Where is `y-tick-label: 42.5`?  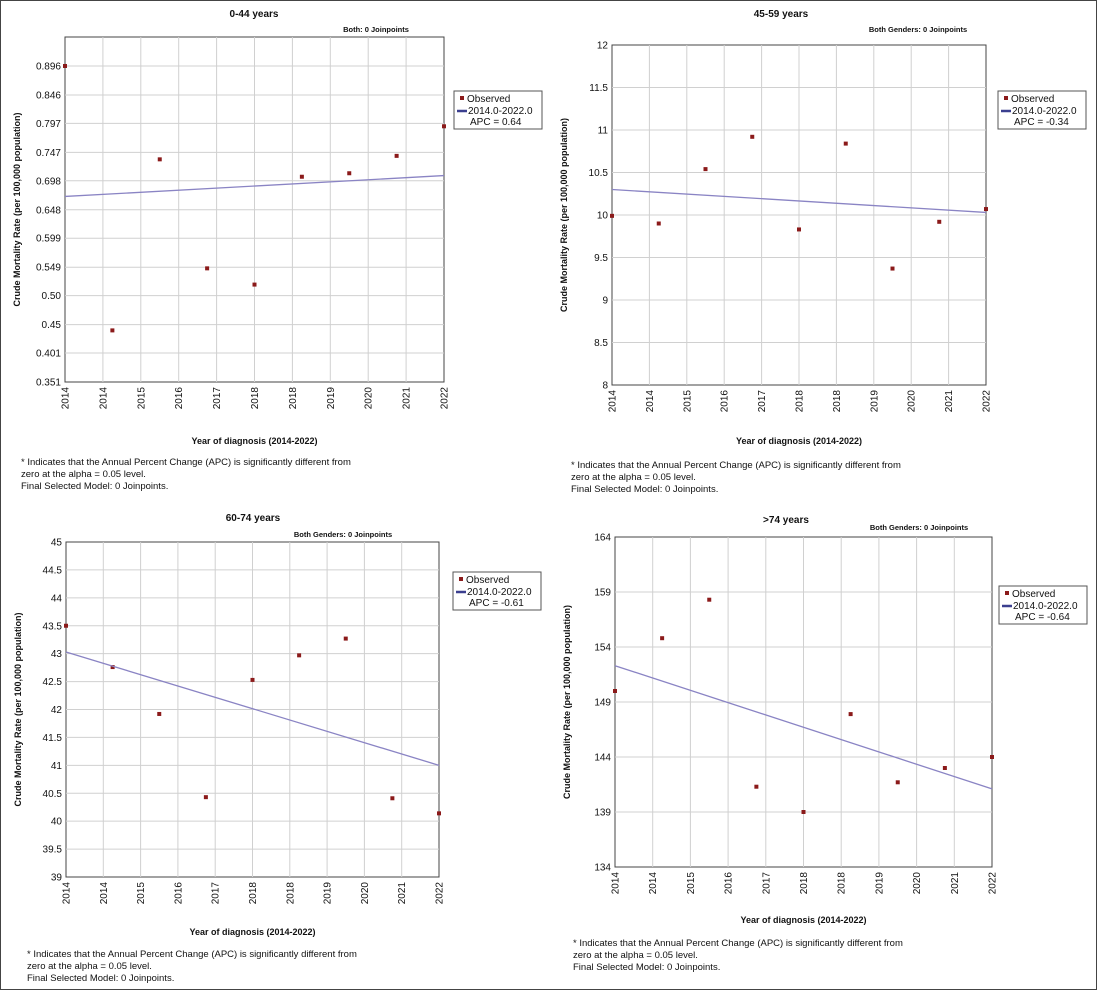 y-tick-label: 42.5 is located at coordinates (53, 682).